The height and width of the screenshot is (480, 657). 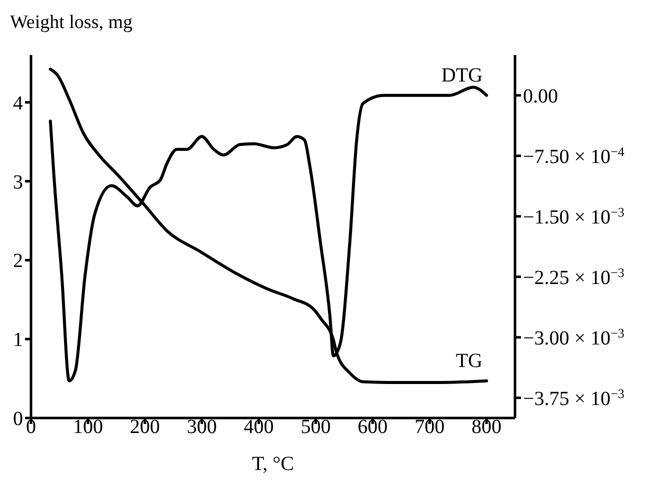 I want to click on y-tick-label: 2, so click(x=18, y=261).